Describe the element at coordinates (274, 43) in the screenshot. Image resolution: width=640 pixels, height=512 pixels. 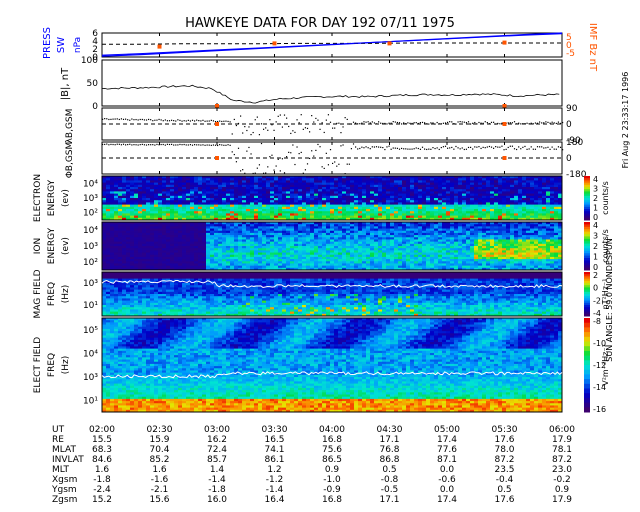
I see `imf-marker` at that location.